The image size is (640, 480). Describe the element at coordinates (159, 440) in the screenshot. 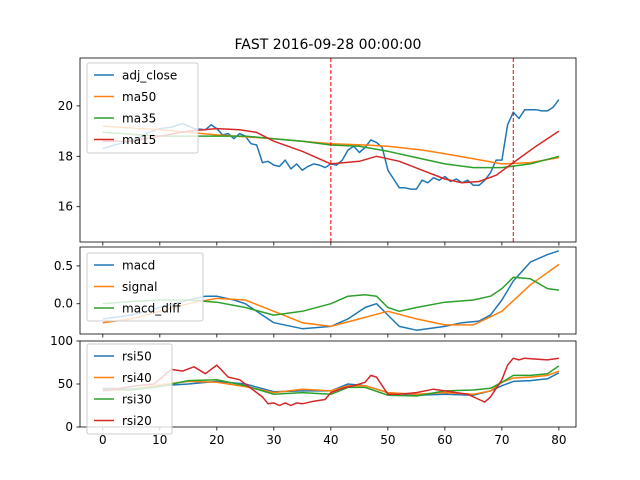

I see `x-tick-label: 10` at that location.